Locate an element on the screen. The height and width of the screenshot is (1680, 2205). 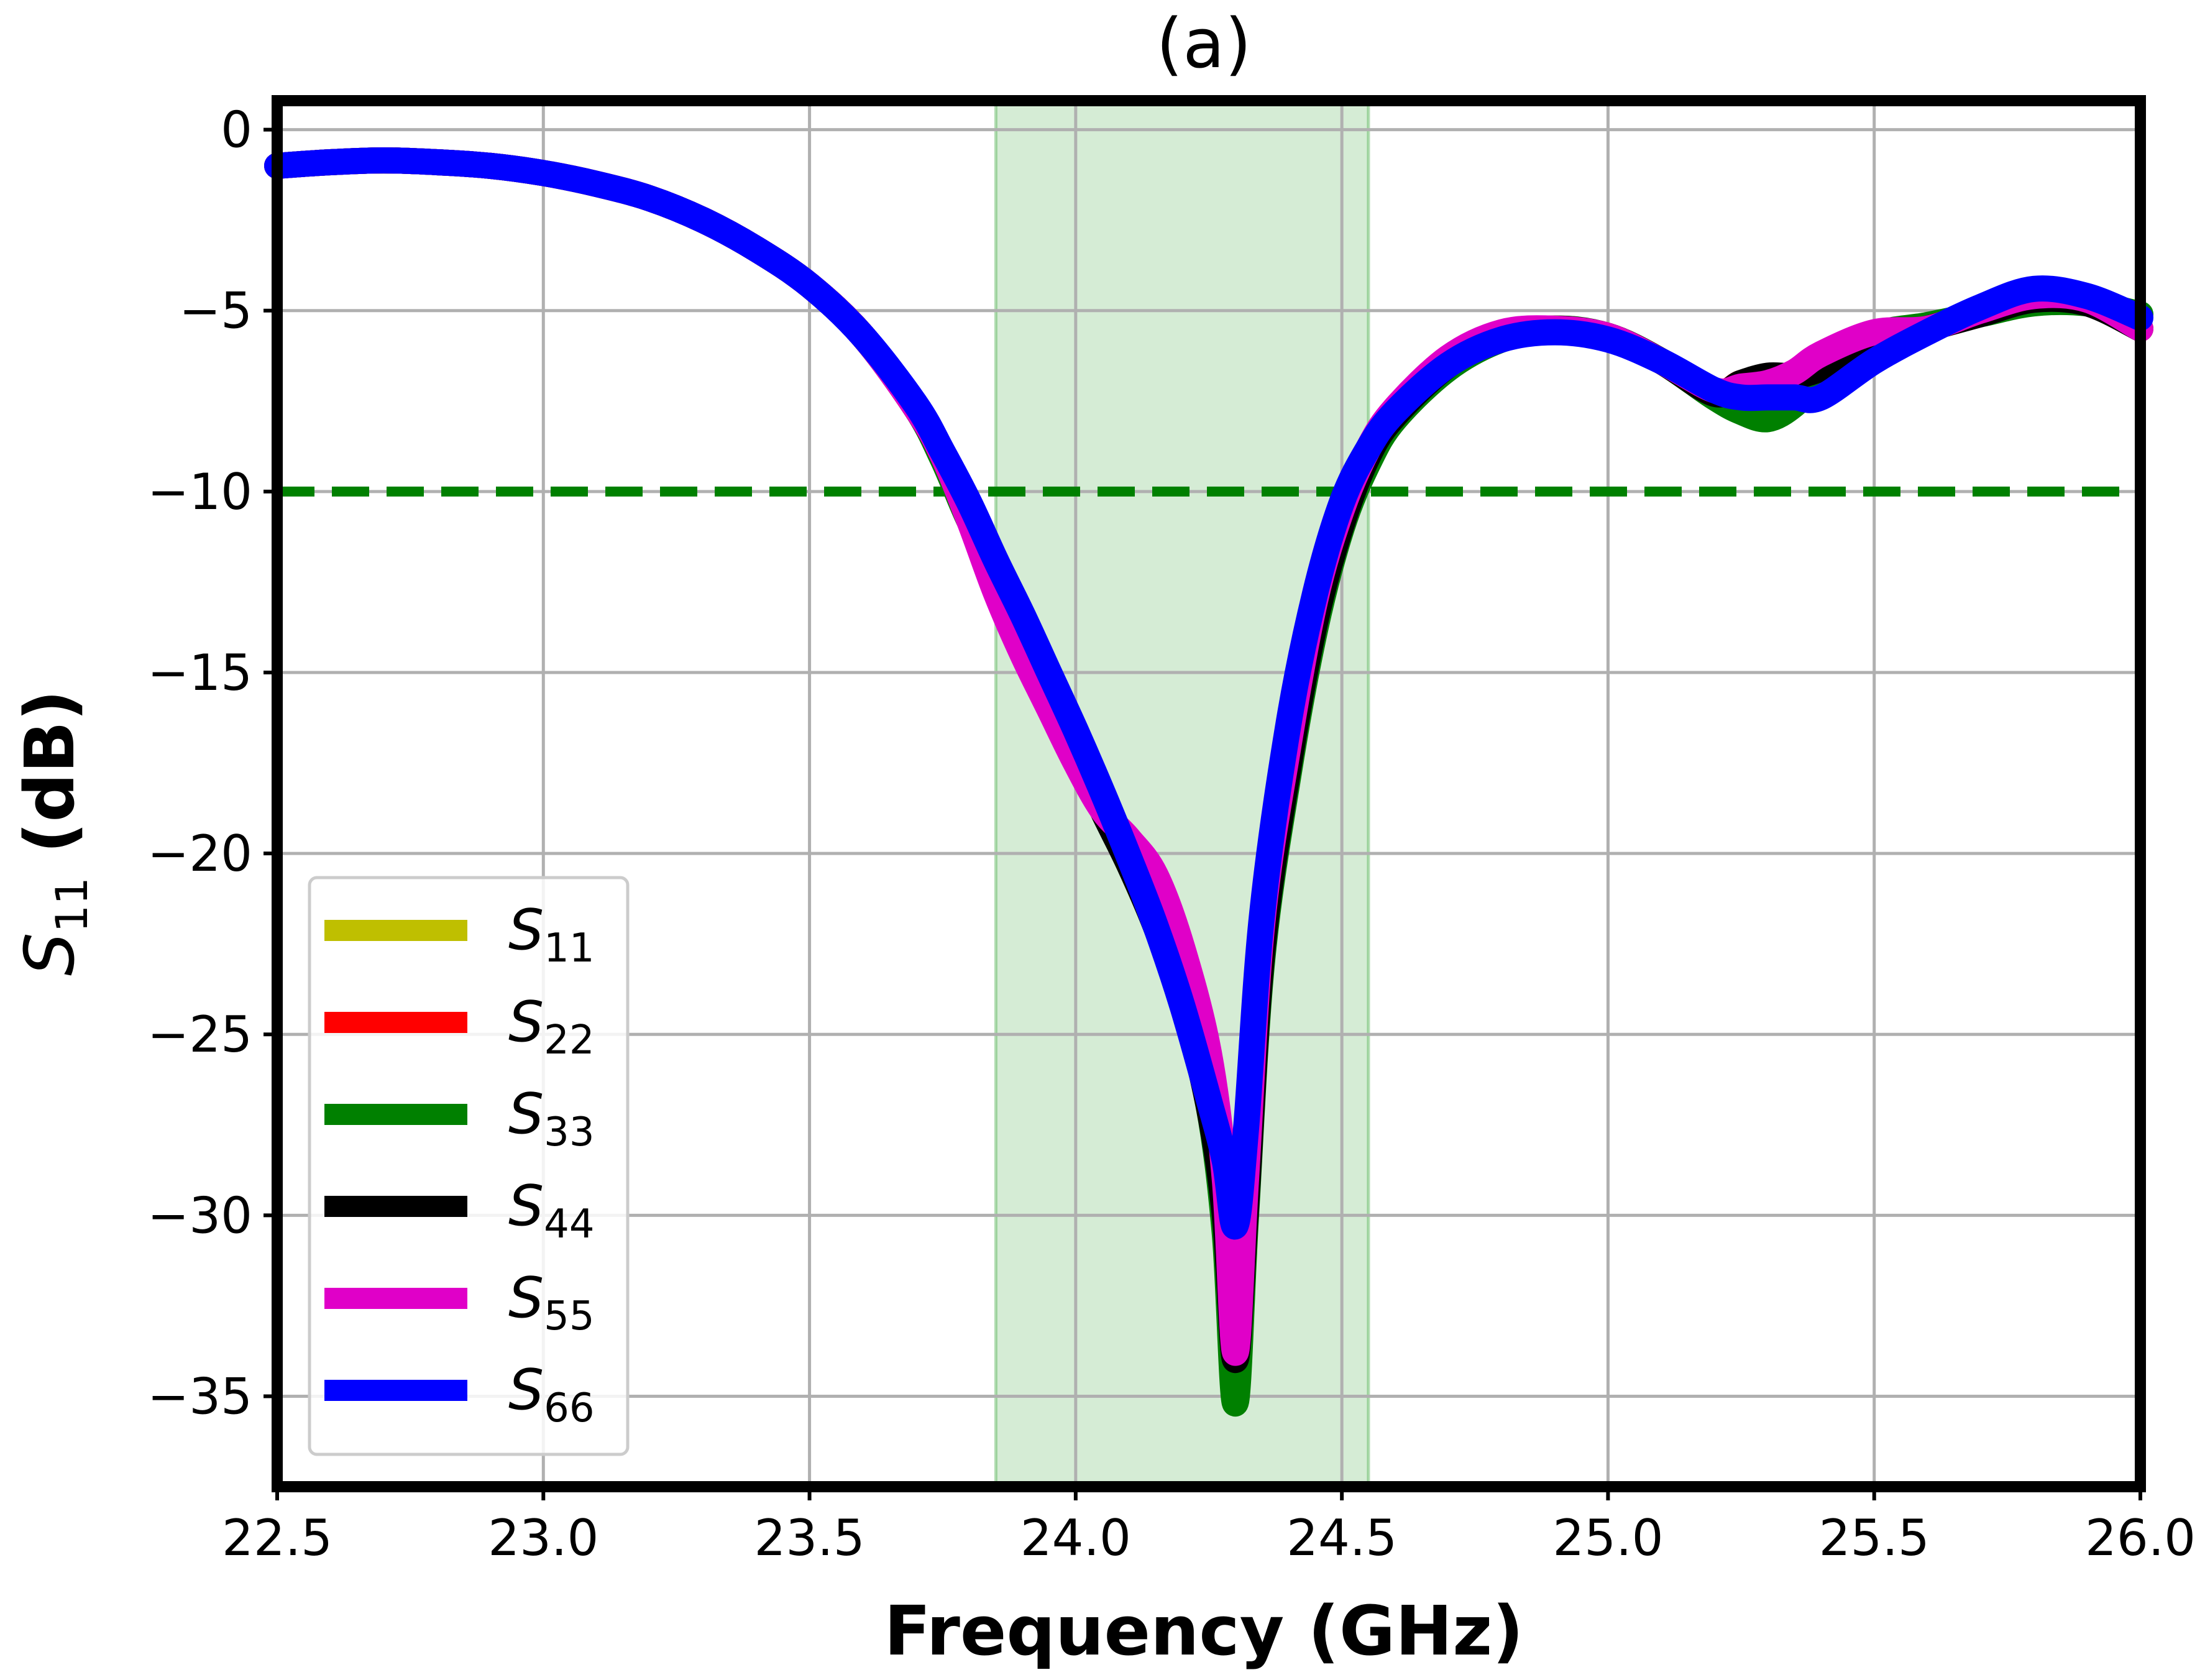
legend-label-s33: S33 is located at coordinates (551, 1118).